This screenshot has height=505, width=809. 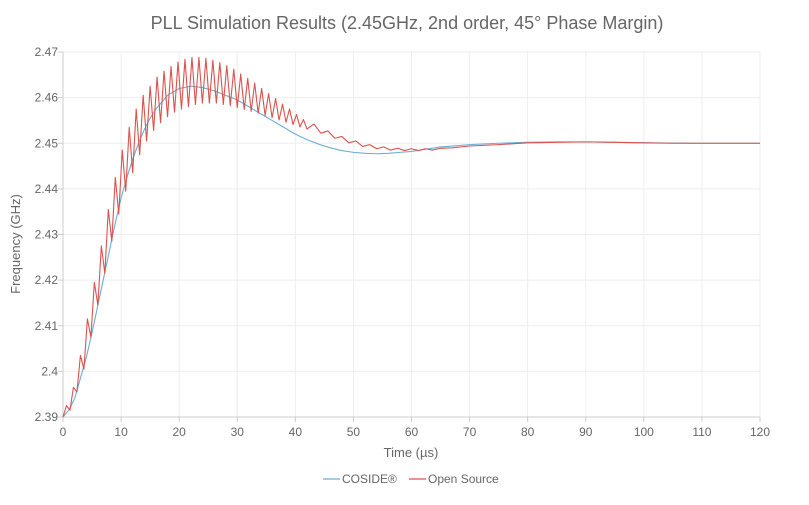 What do you see at coordinates (586, 432) in the screenshot?
I see `x-tick-label: 90` at bounding box center [586, 432].